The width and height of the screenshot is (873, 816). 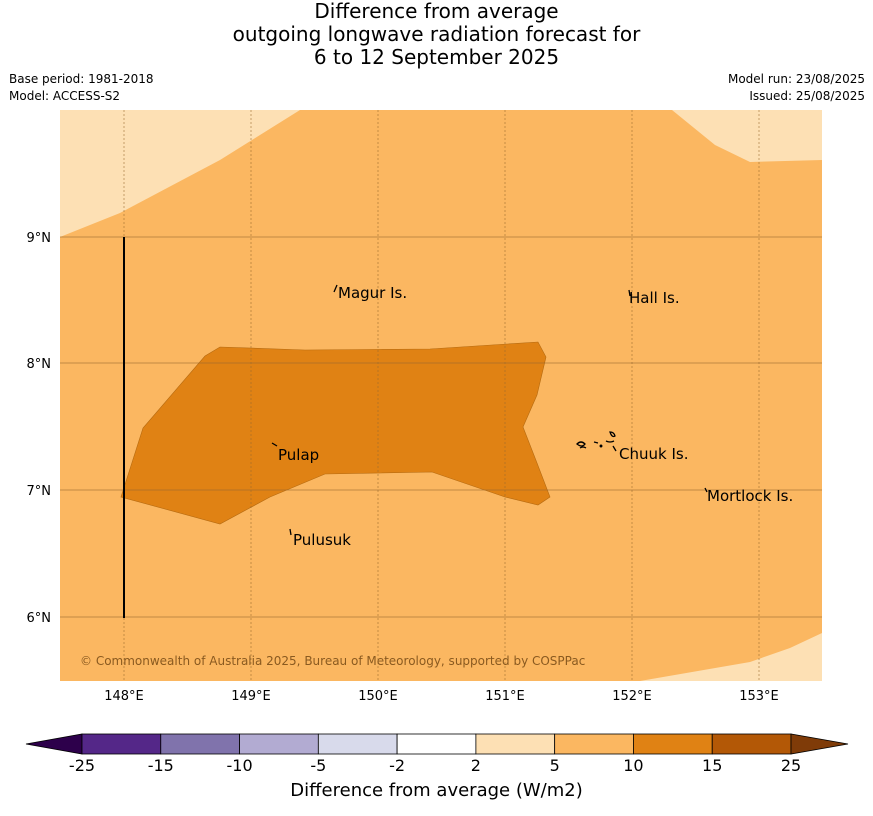 What do you see at coordinates (335, 288) in the screenshot?
I see `magur-island-marker` at bounding box center [335, 288].